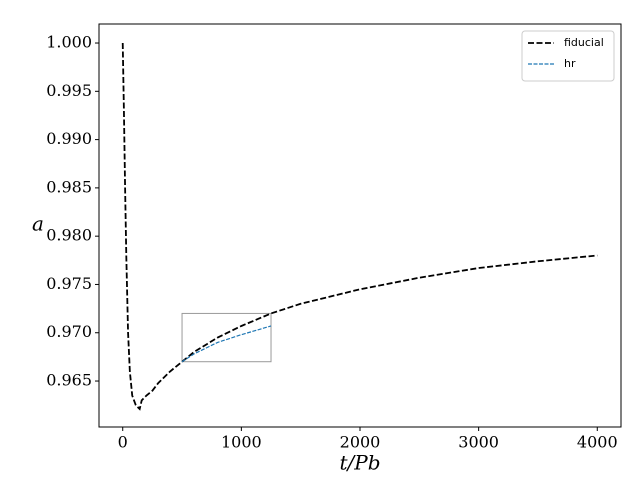  I want to click on y-tick-label: 0.975, so click(69, 283).